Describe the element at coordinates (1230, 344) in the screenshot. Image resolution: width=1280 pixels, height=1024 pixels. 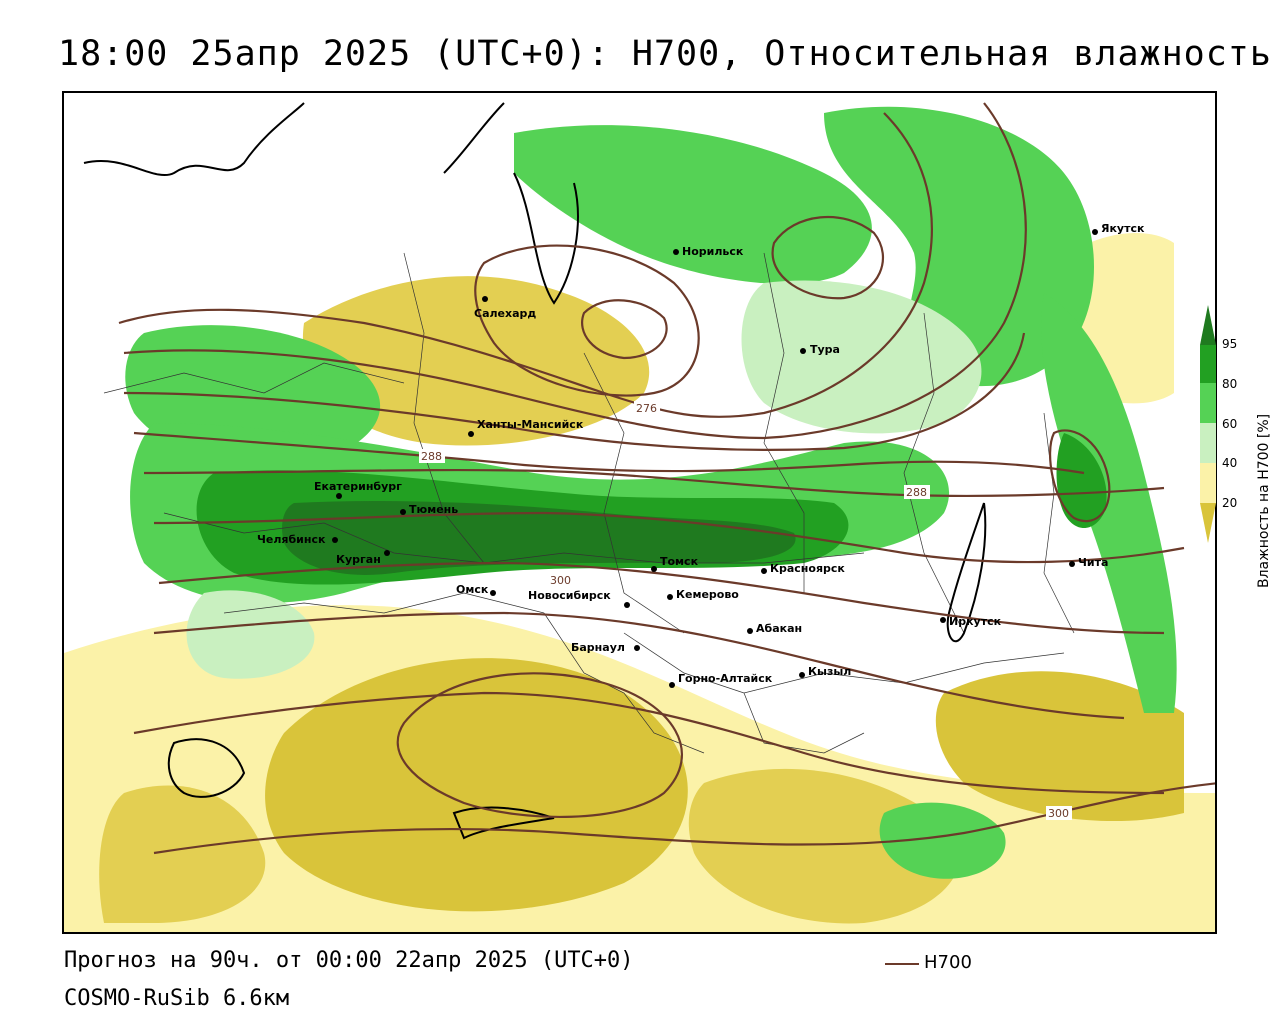
I see `colorbar-tick: 95` at that location.